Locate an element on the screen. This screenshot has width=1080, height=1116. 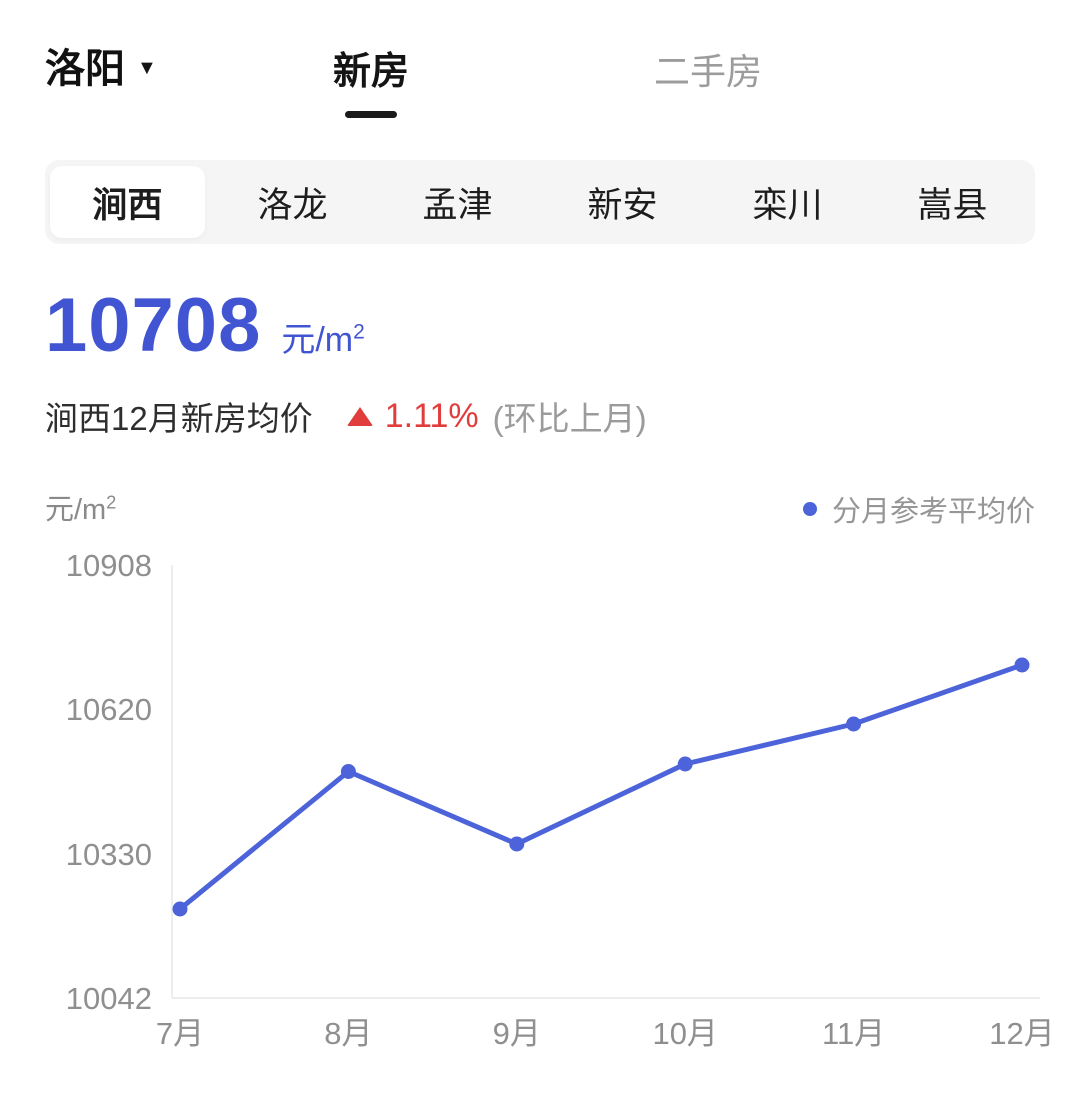
price-value: 10708 is located at coordinates (153, 325).